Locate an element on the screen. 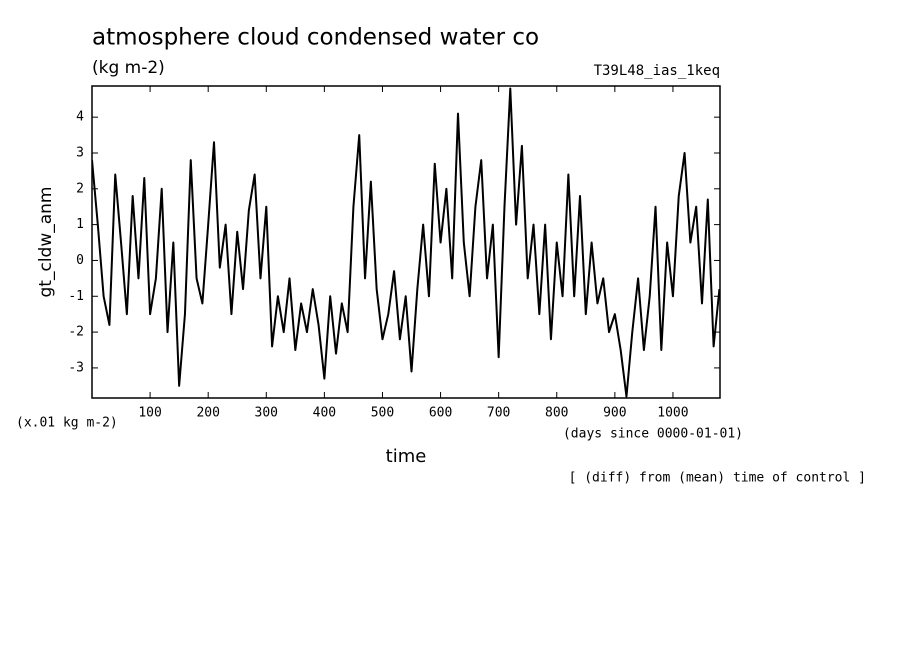  y-unit: (x.01 kg m-2) is located at coordinates (67, 423).